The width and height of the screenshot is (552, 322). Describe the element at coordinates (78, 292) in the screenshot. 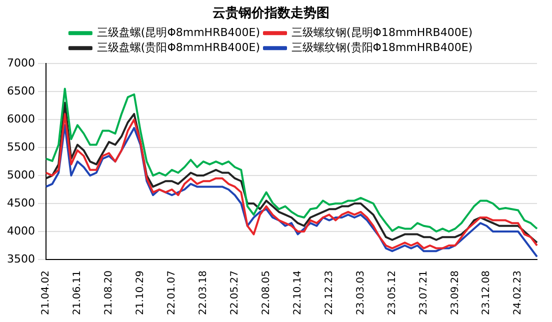

I see `x-tick-label: 21.06.11` at that location.